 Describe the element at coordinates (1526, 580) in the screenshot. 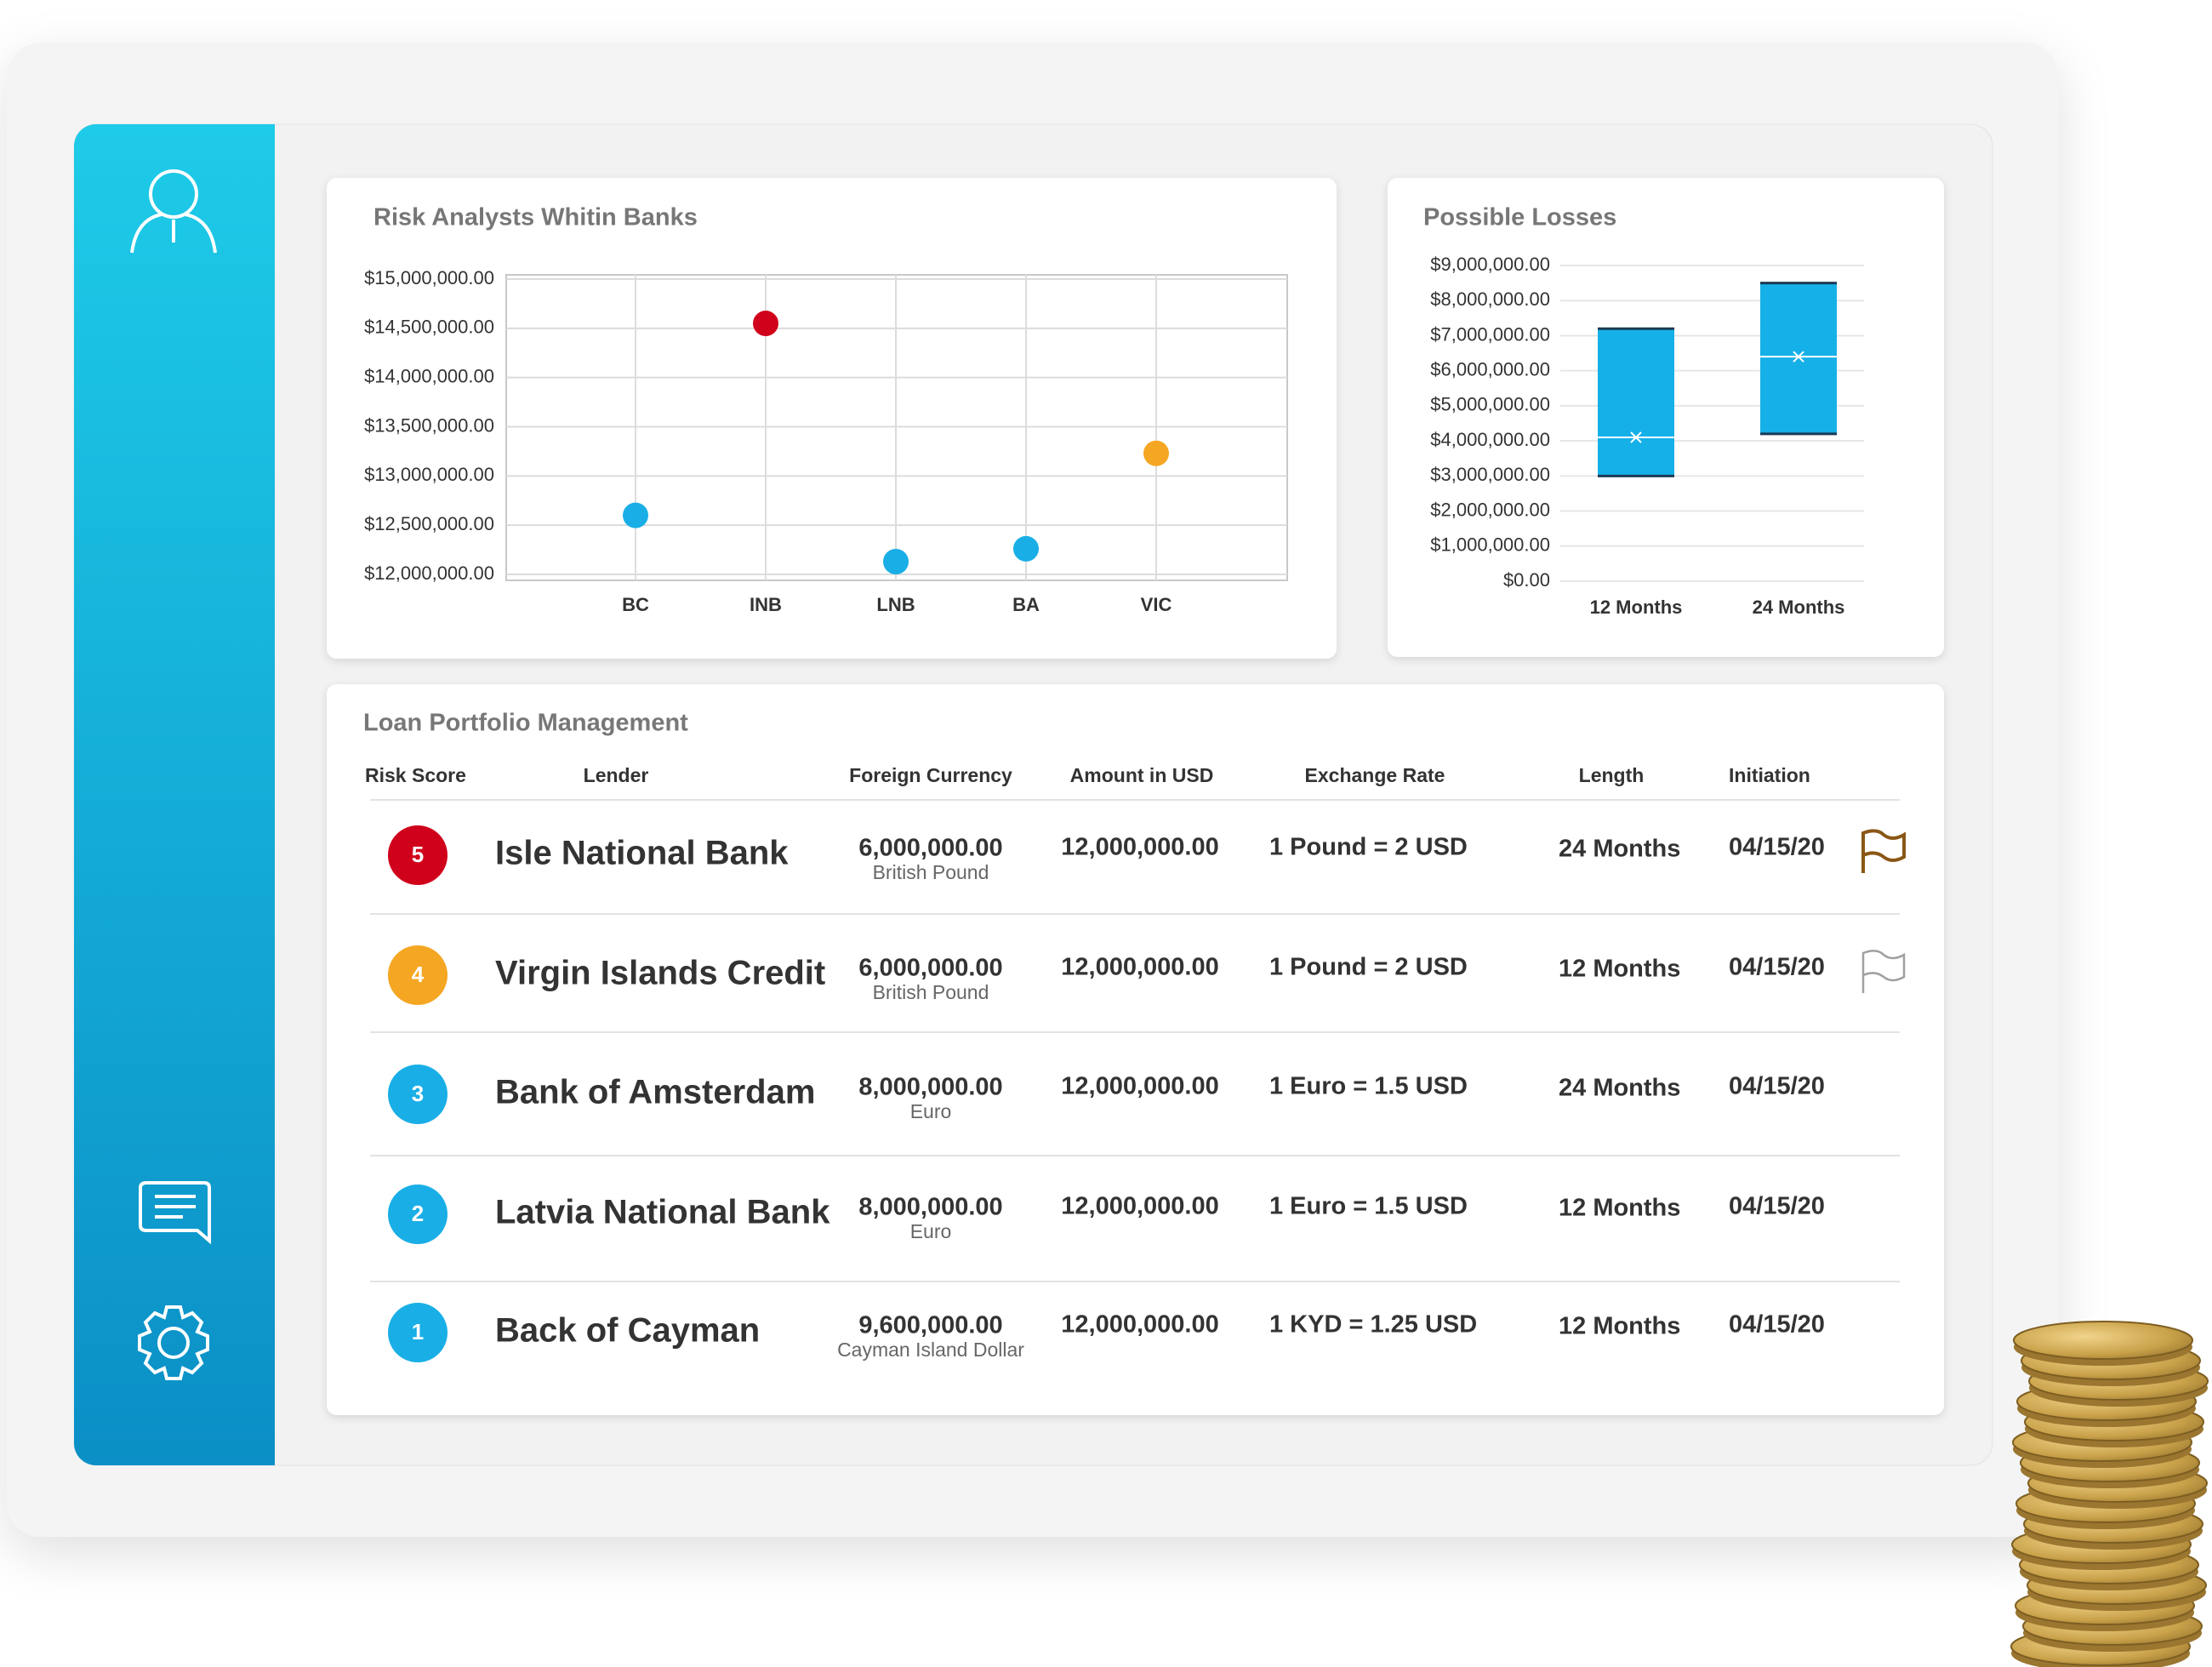

I see `y-tick-label: $0.00` at that location.